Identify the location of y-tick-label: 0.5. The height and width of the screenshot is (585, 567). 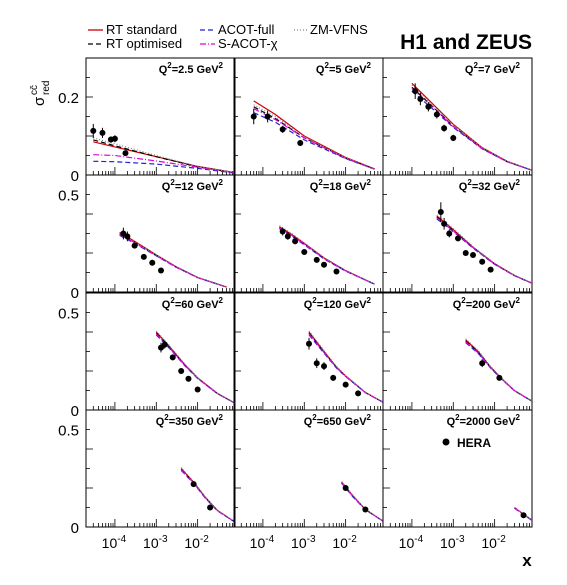
(68, 196).